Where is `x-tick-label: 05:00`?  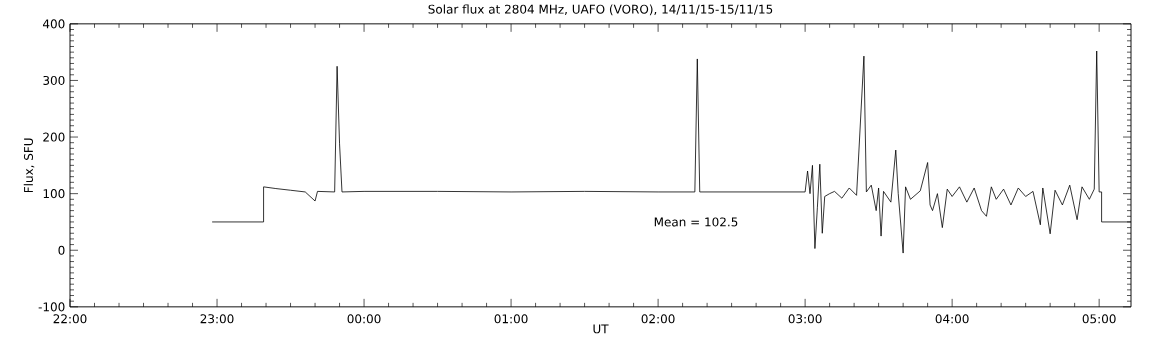 x-tick-label: 05:00 is located at coordinates (1099, 319).